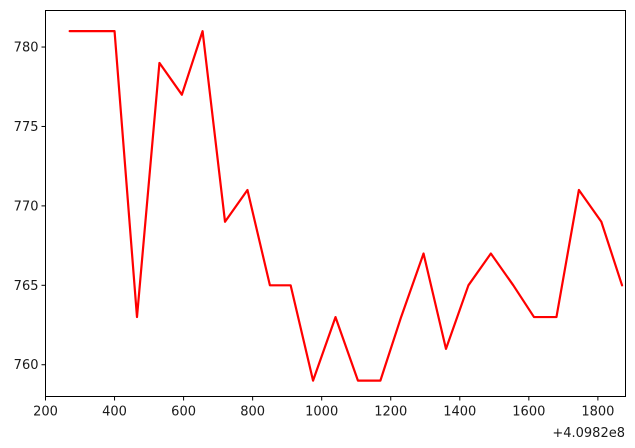 This screenshot has height=448, width=635. What do you see at coordinates (597, 412) in the screenshot?
I see `x-tick-label: 1800` at bounding box center [597, 412].